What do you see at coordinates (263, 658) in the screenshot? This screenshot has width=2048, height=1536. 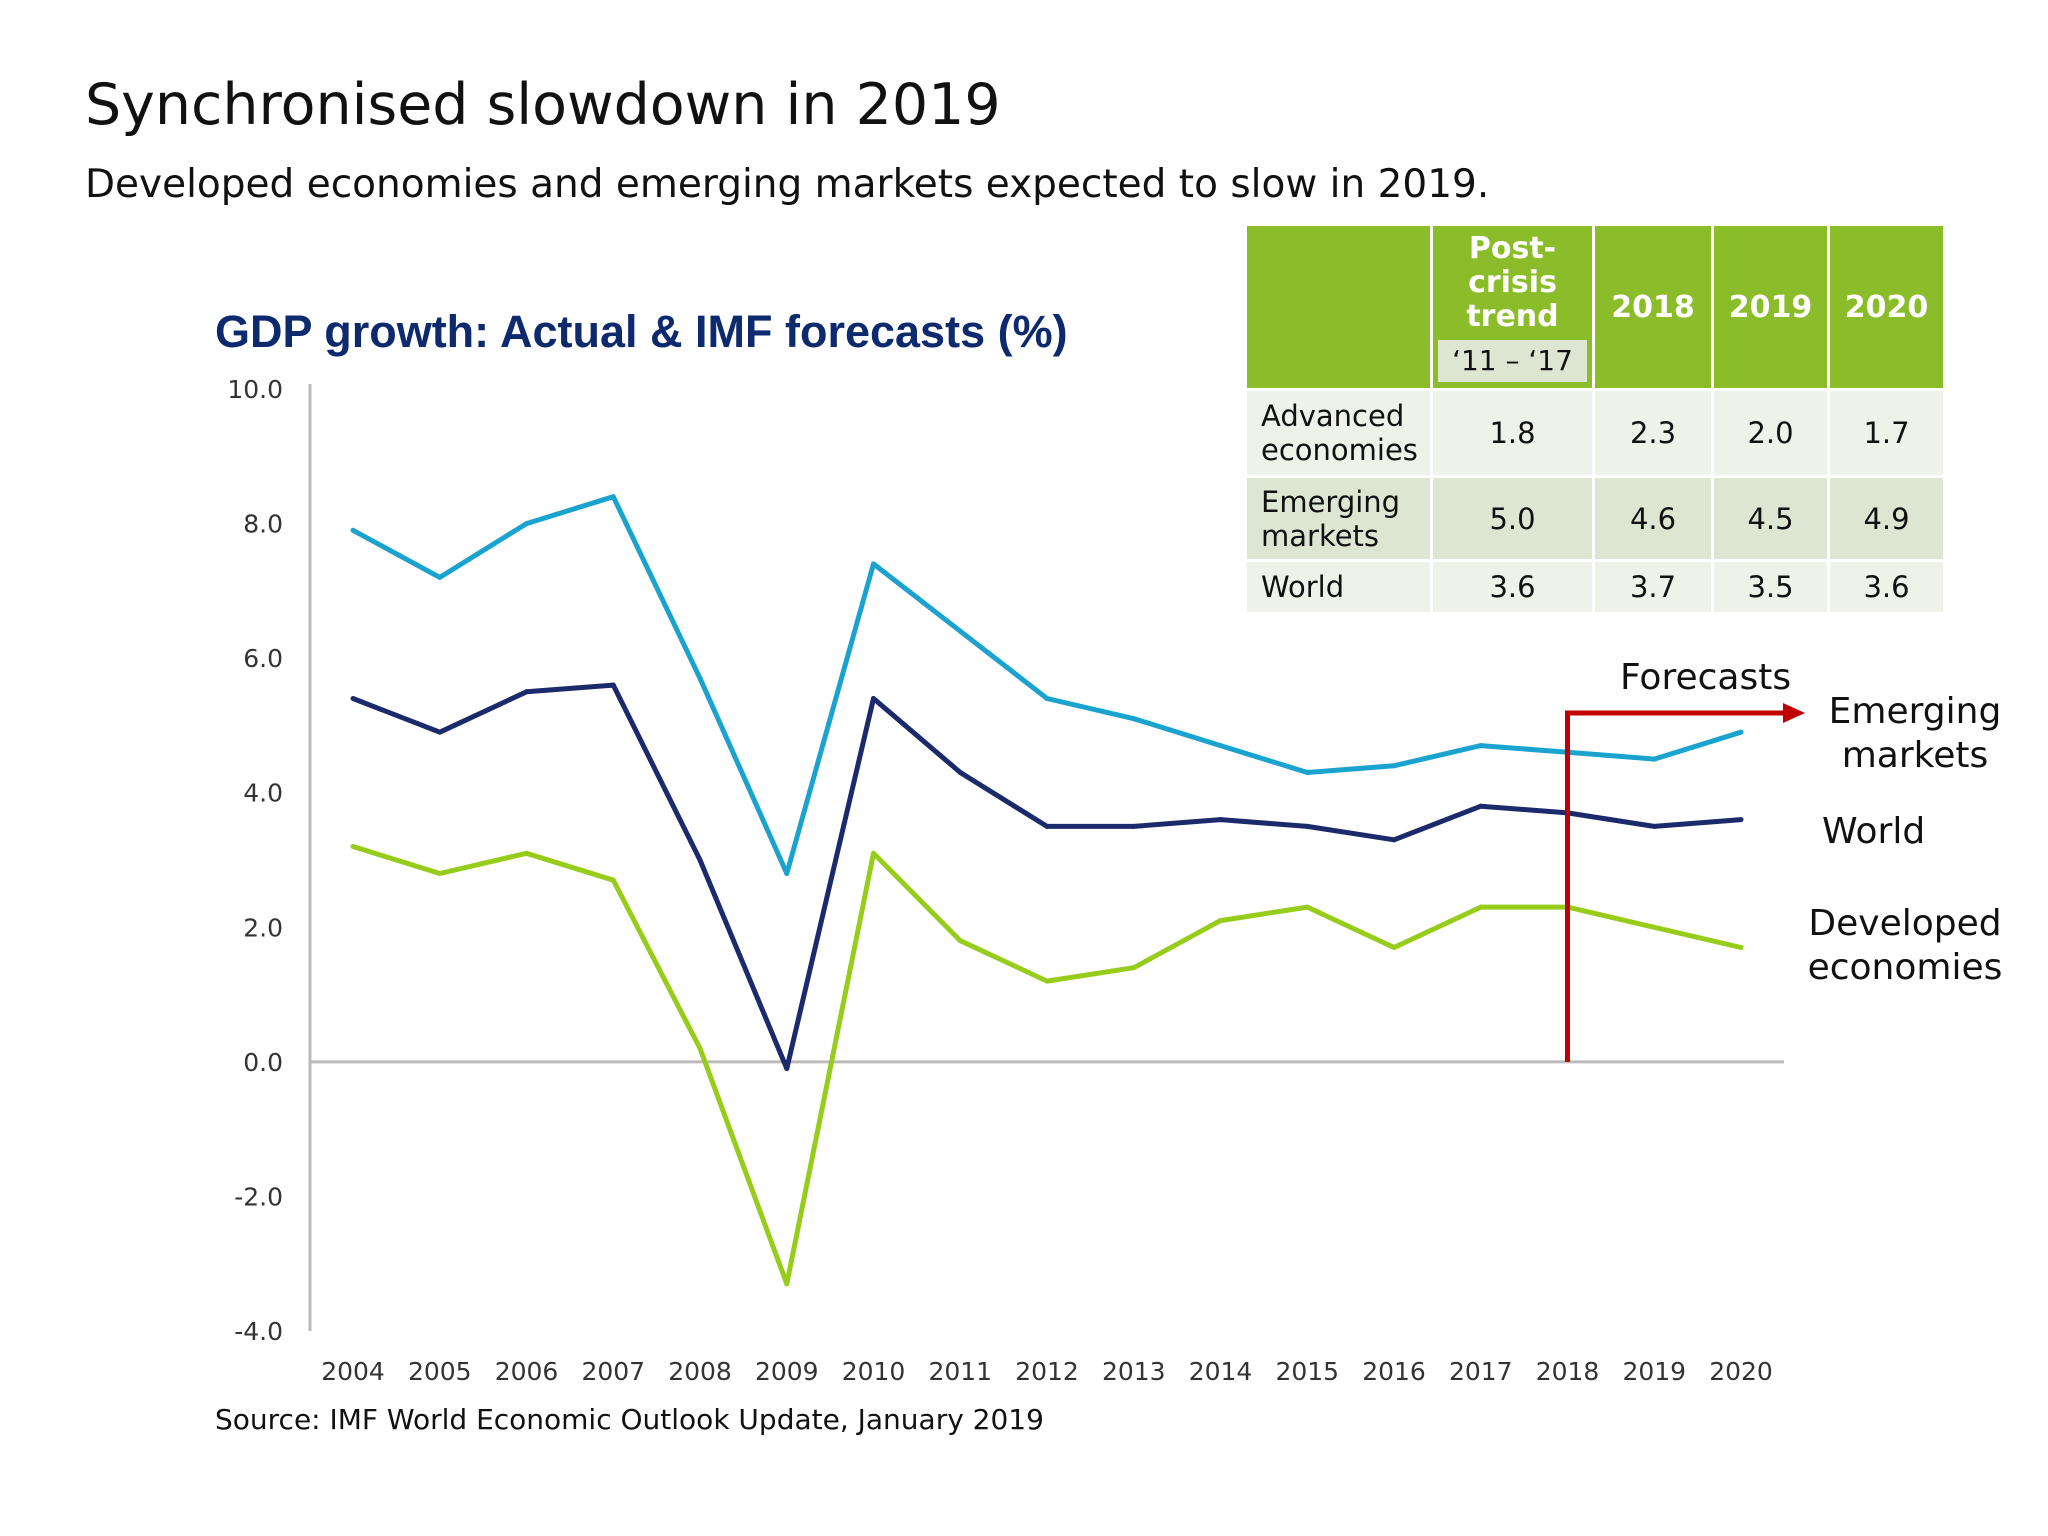 I see `y-tick-label: 6.0` at bounding box center [263, 658].